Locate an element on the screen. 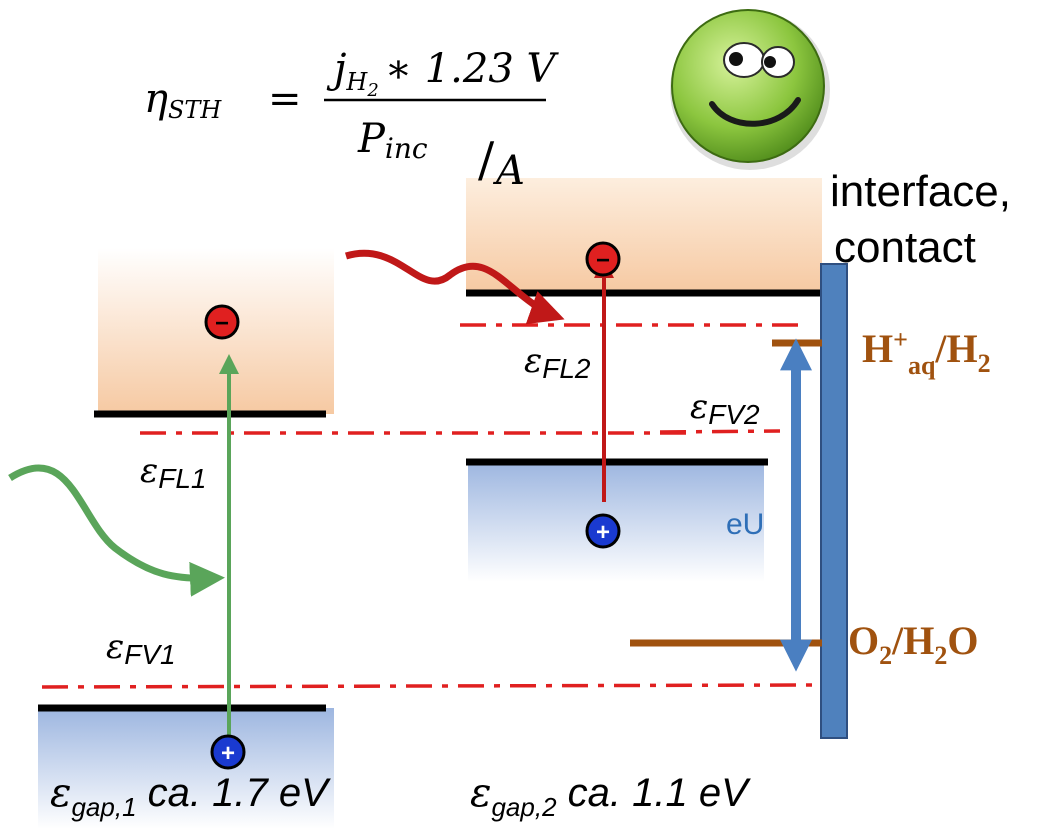  svg-text:jH2∗ 1.23 V: jH2 ∗ 1.23 V is located at coordinates (442, 73).